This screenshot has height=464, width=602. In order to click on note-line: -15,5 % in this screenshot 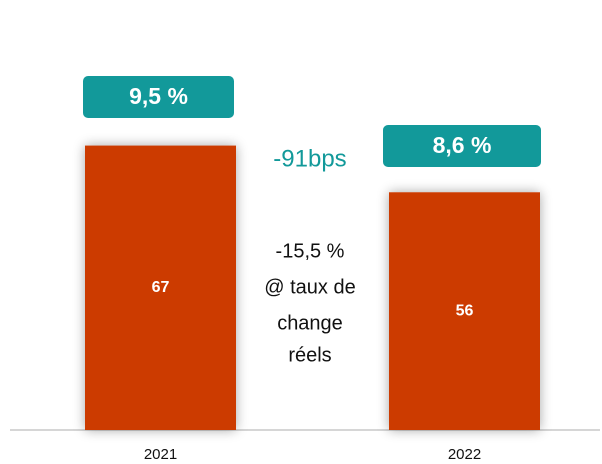, I will do `click(310, 251)`.